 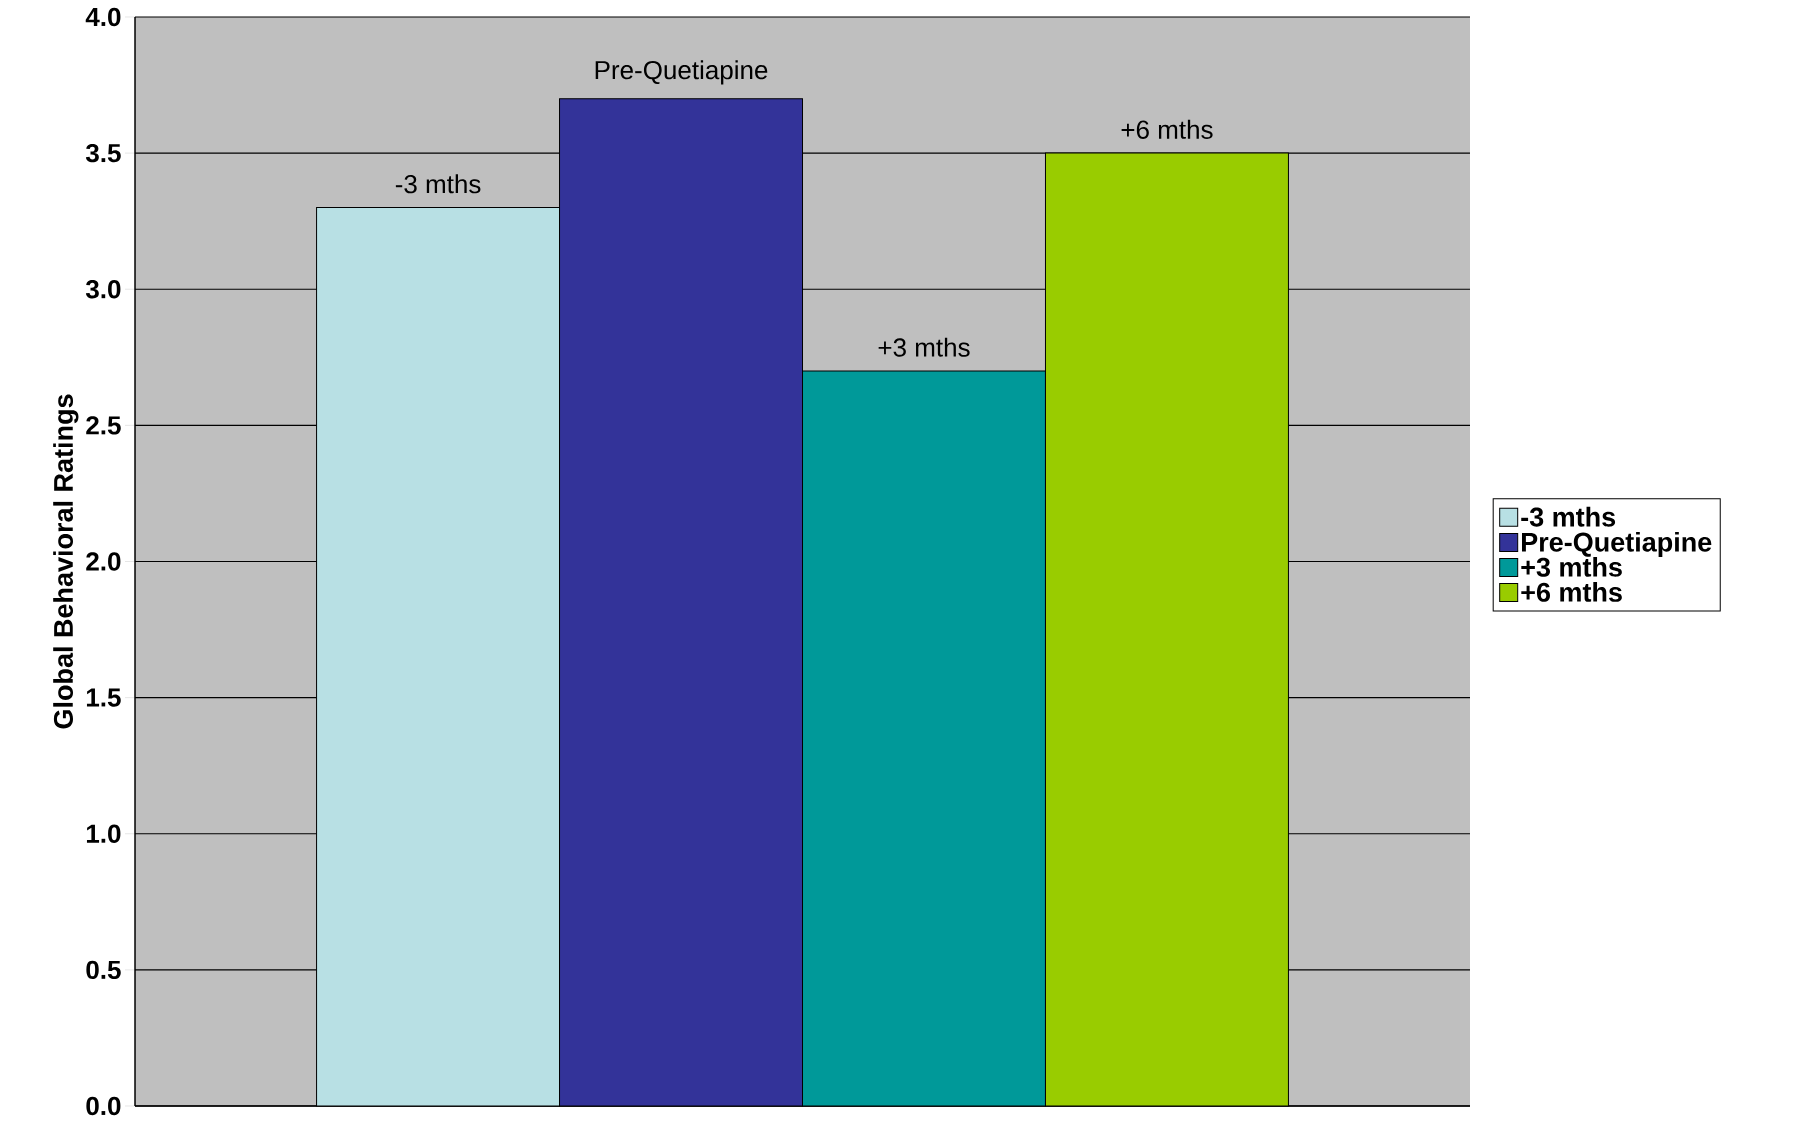 What do you see at coordinates (103, 425) in the screenshot?
I see `y-tick-label: 2.5` at bounding box center [103, 425].